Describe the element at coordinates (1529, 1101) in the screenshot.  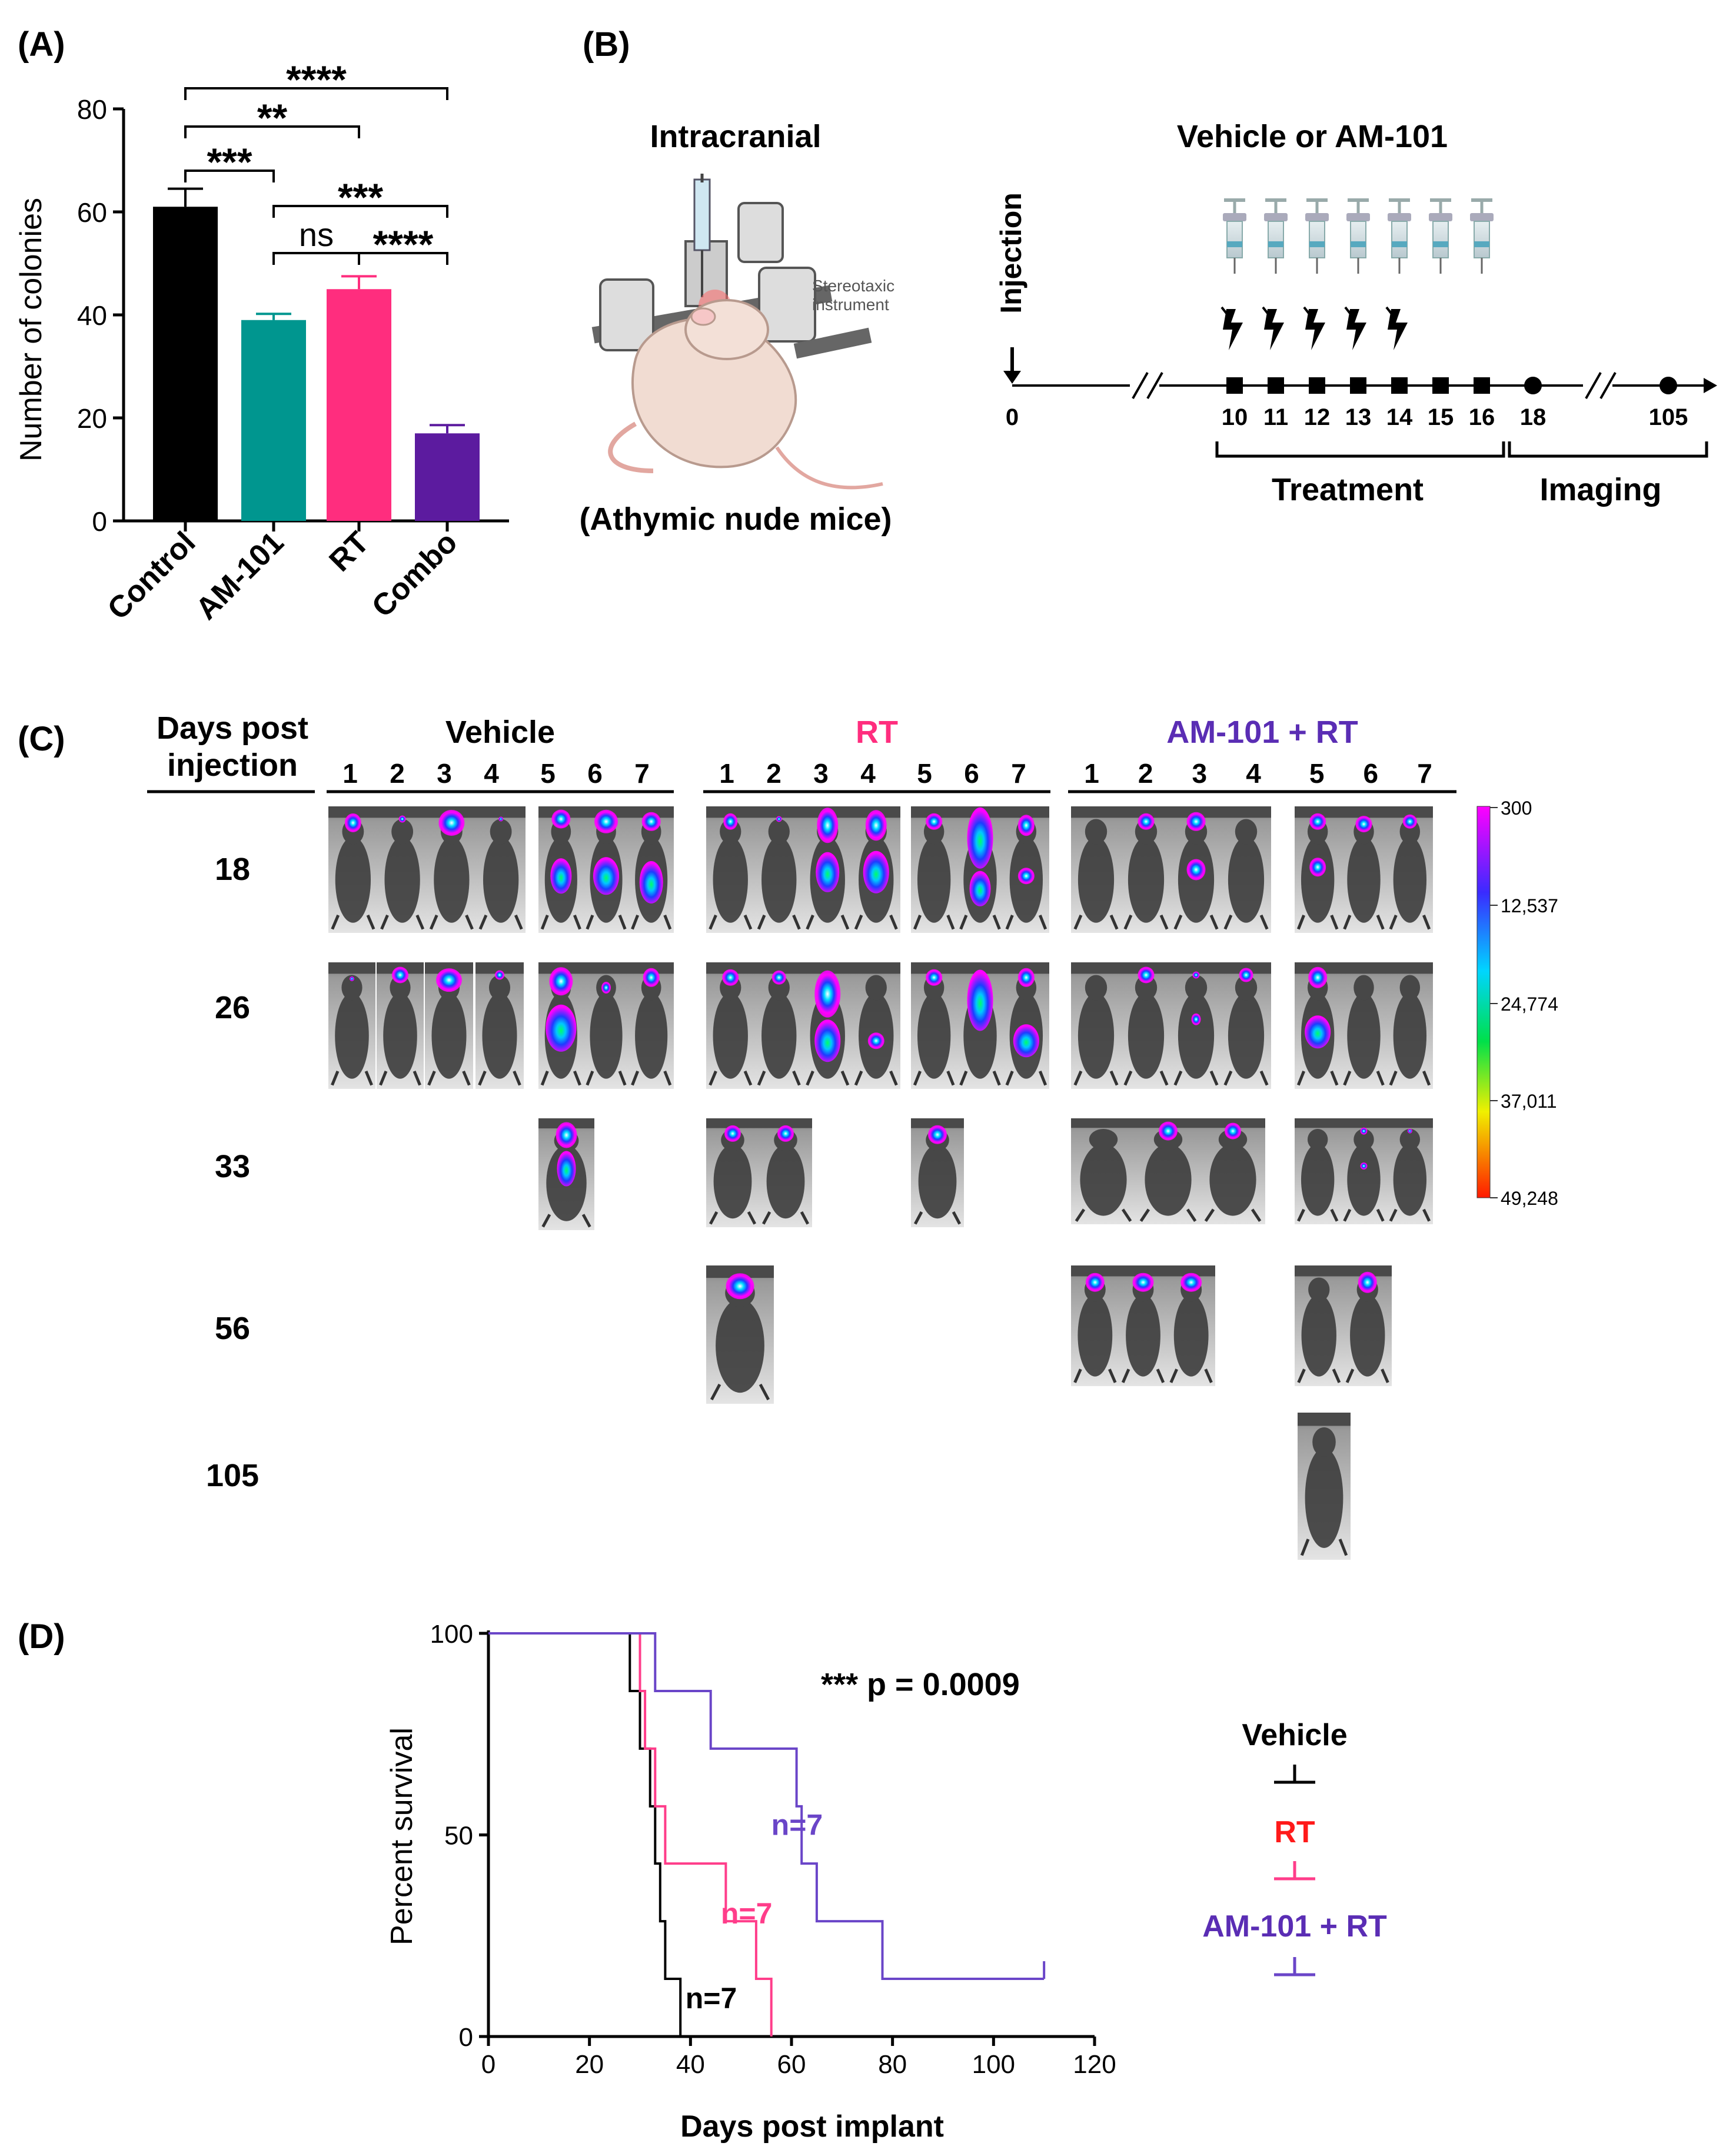
I see `colorbar-tick-label: 37,011` at that location.